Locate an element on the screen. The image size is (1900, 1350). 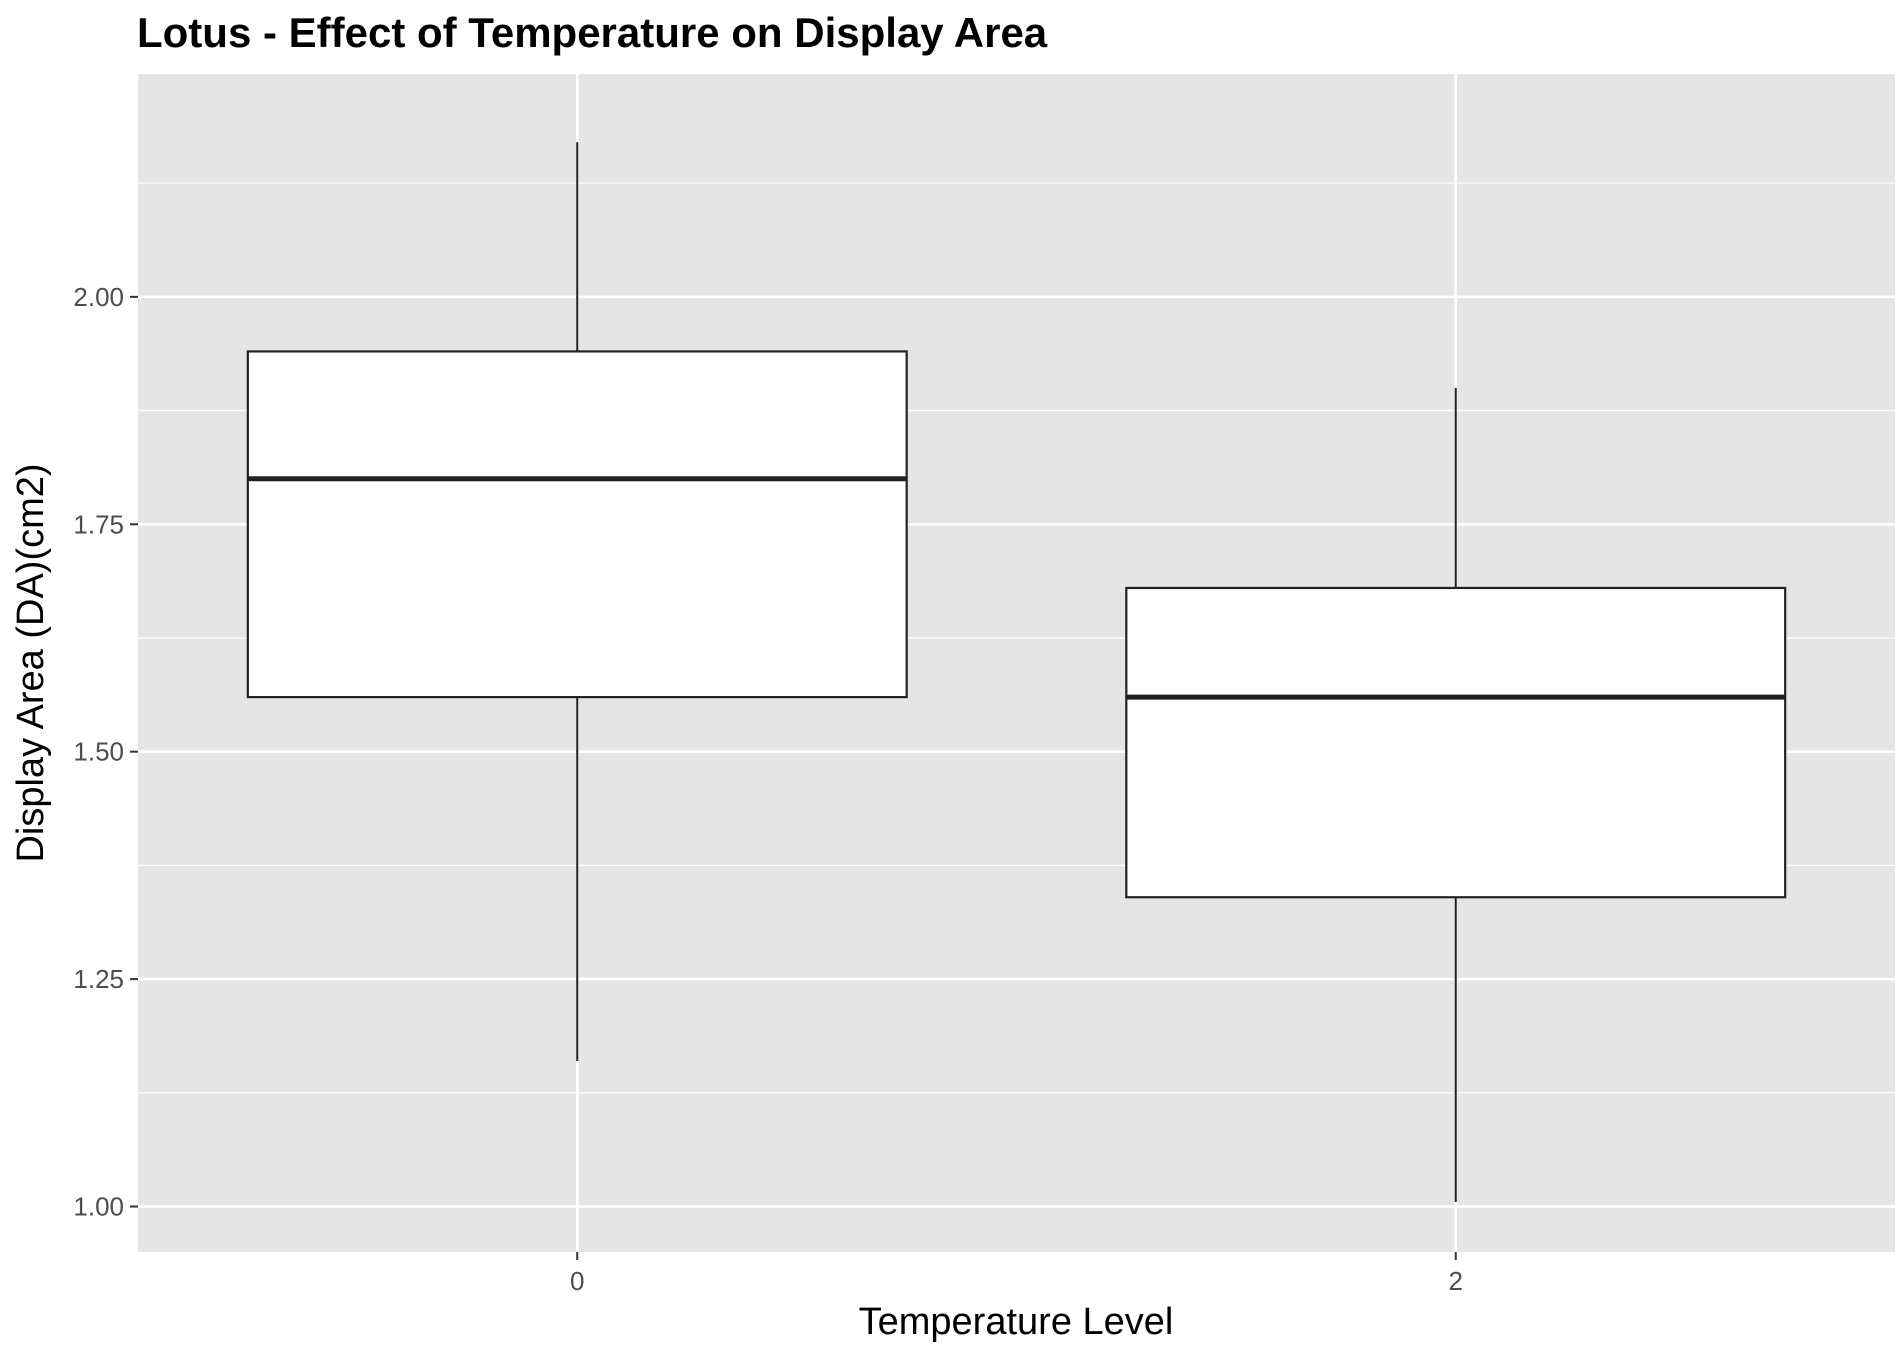
x-axis-title: Temperature Level is located at coordinates (1016, 1322).